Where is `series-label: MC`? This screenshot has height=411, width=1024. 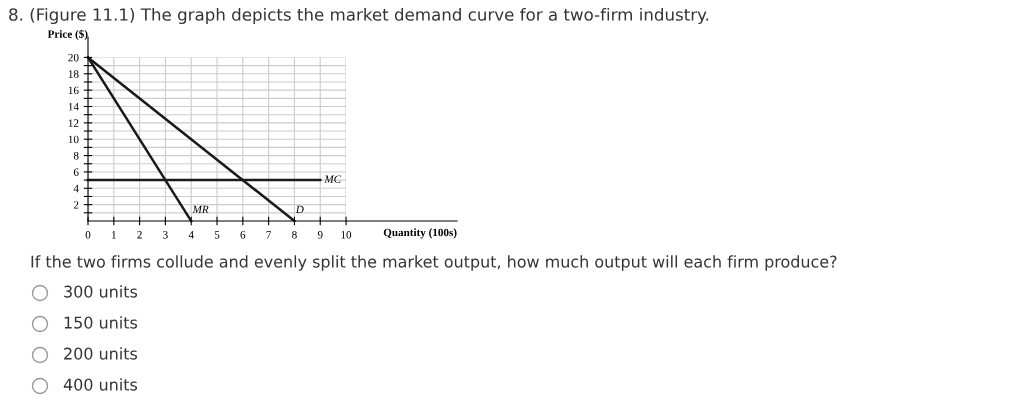
series-label: MC is located at coordinates (333, 179).